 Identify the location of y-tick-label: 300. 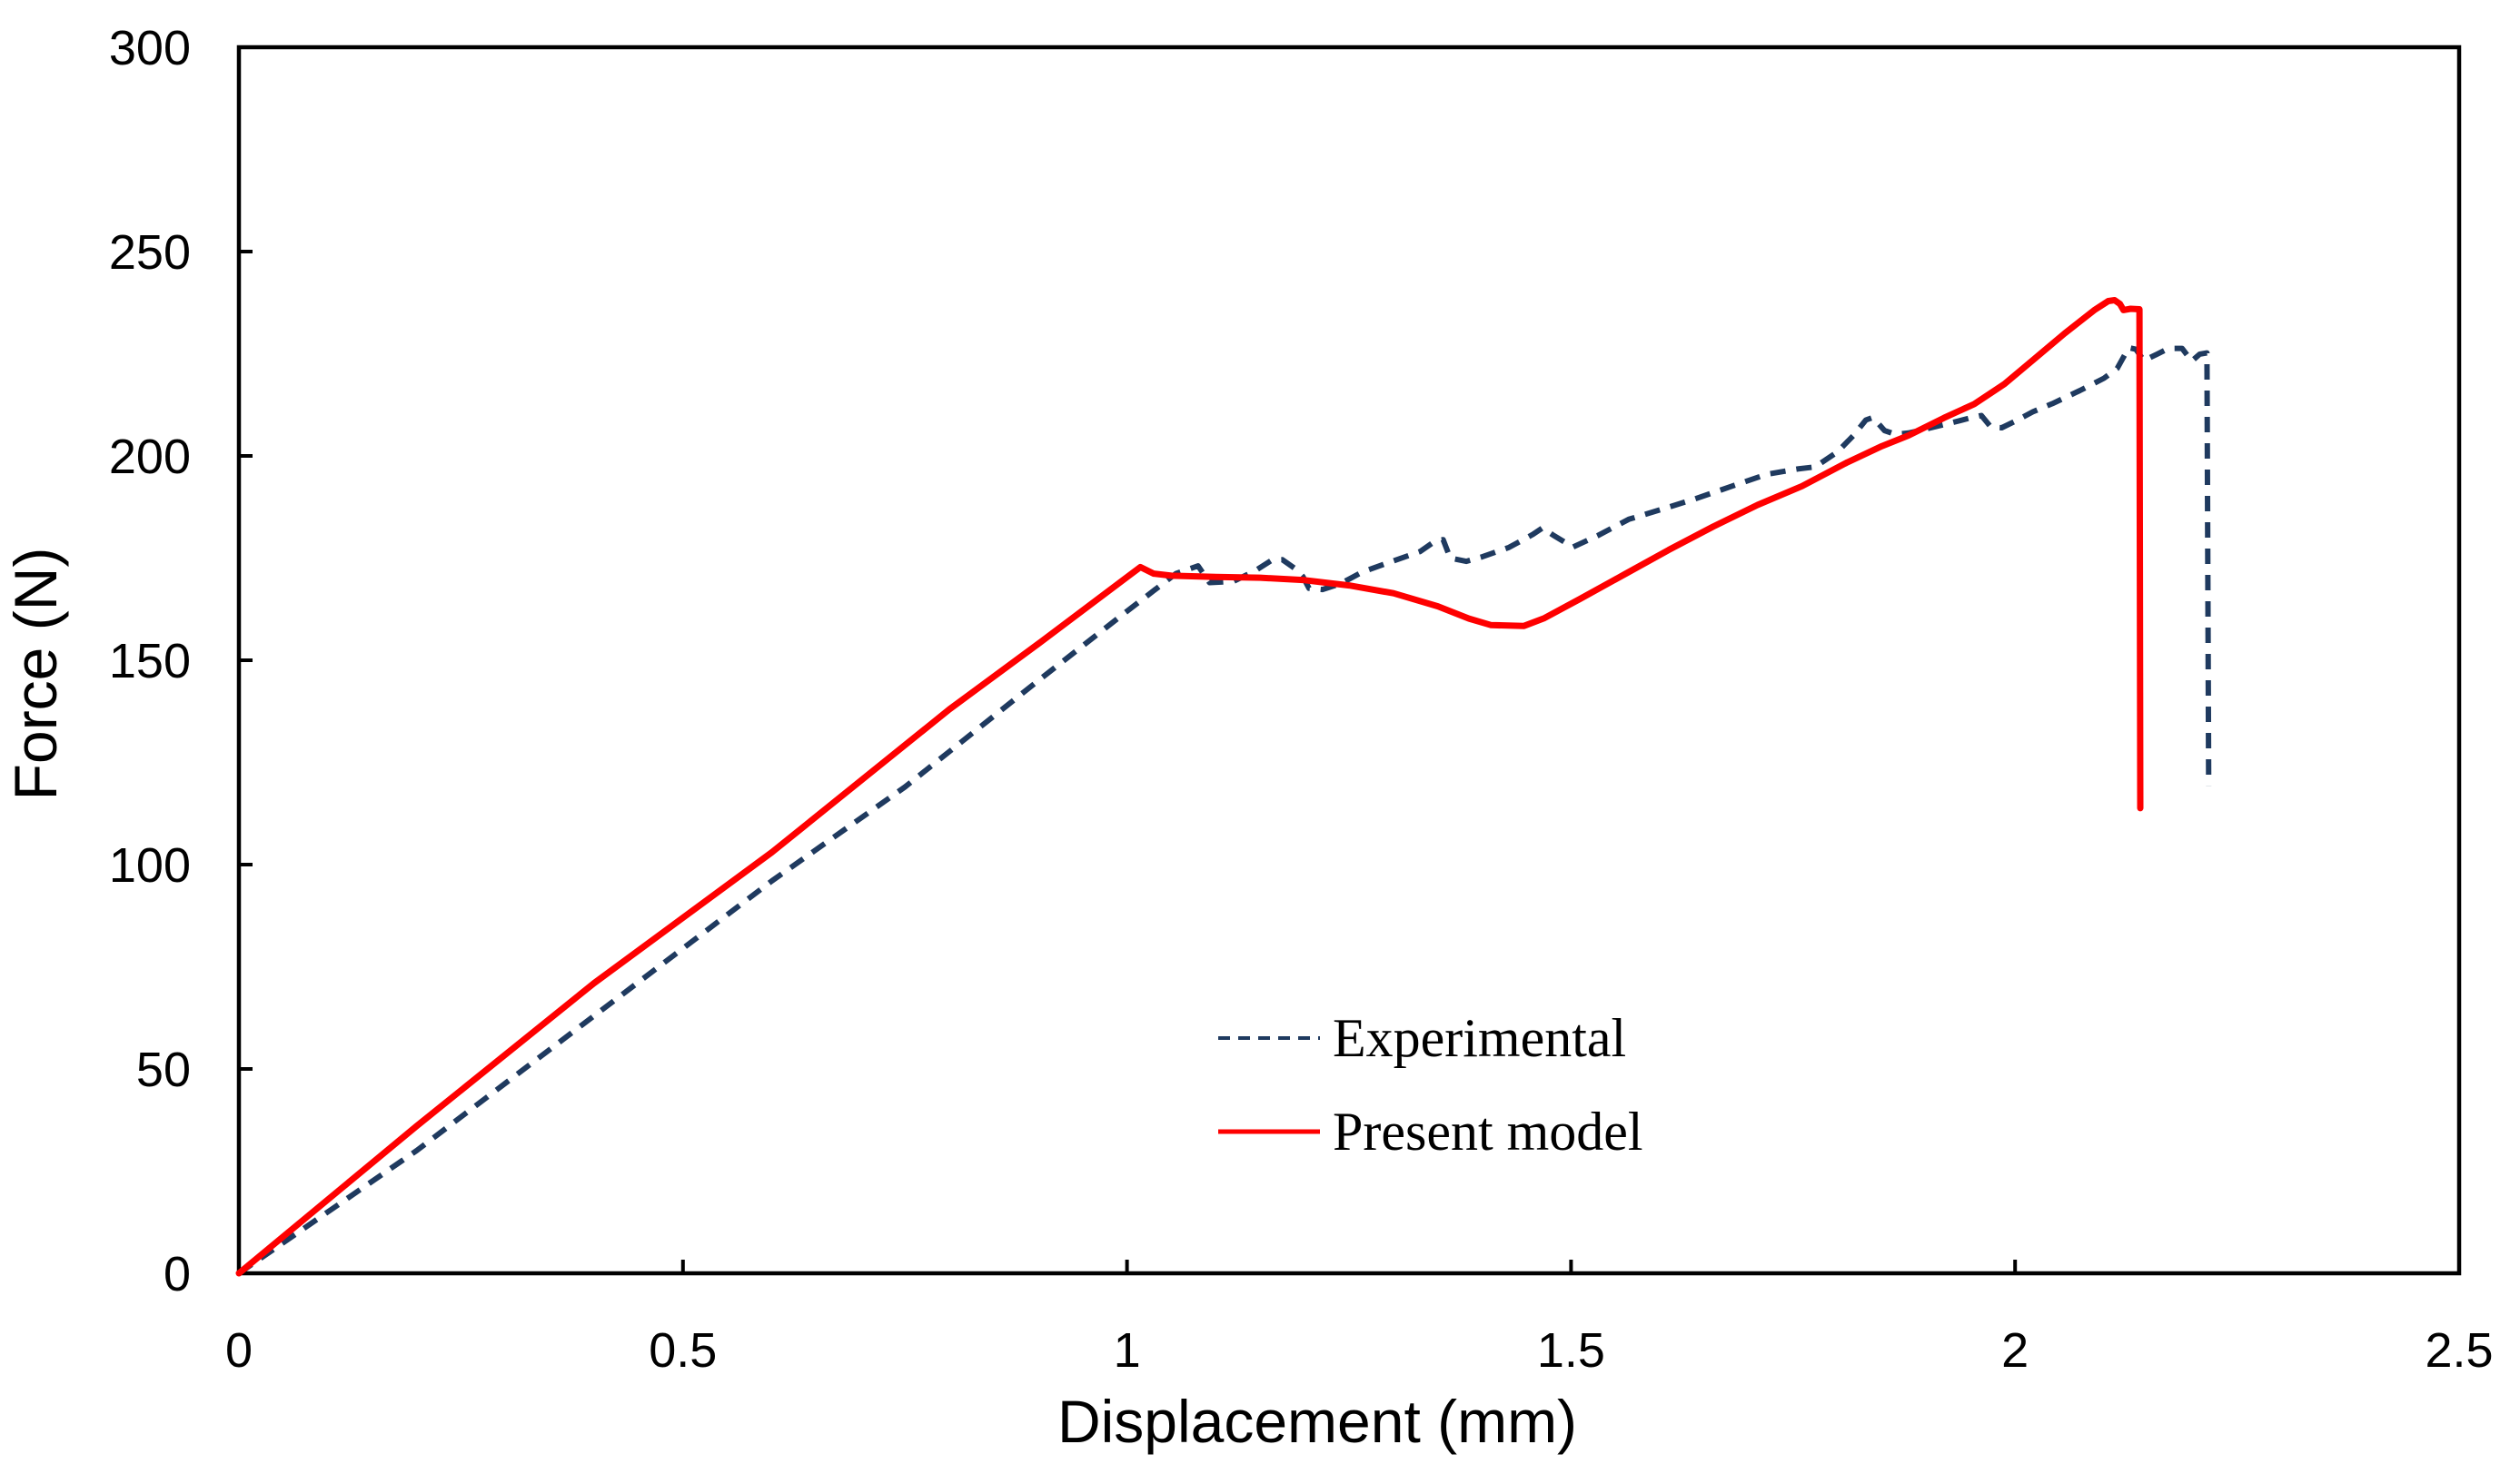
(150, 48).